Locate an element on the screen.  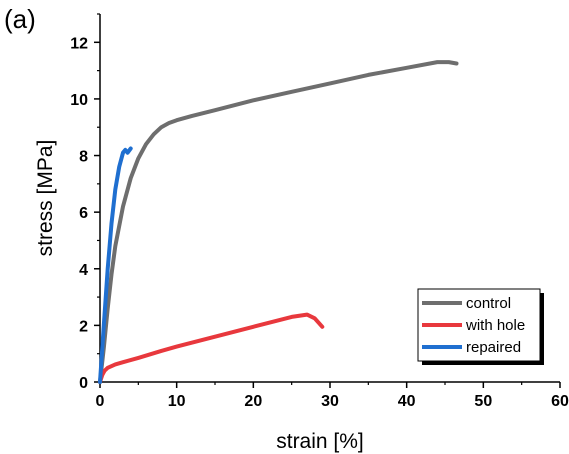
y-tick-label: 8 is located at coordinates (83, 157).